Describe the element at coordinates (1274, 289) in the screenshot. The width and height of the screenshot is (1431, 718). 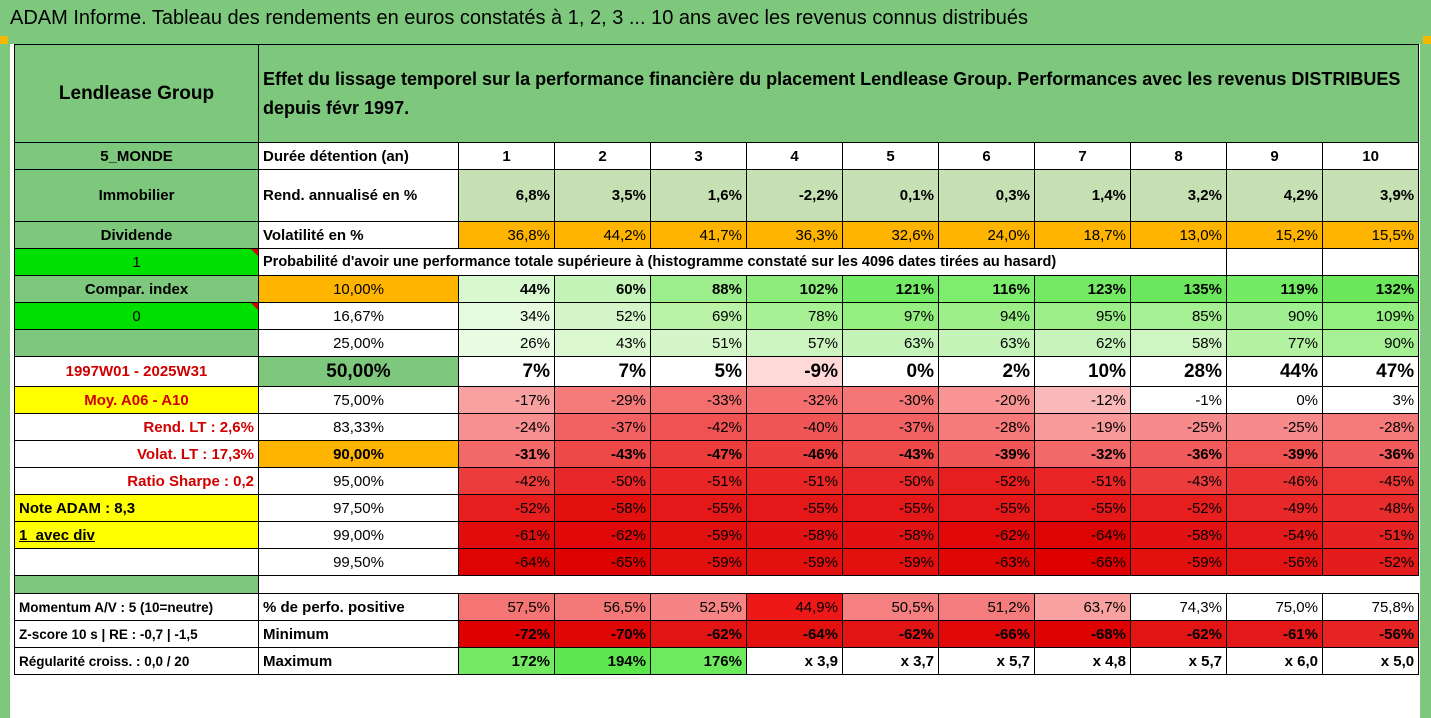
I see `probability-cell: 119%` at that location.